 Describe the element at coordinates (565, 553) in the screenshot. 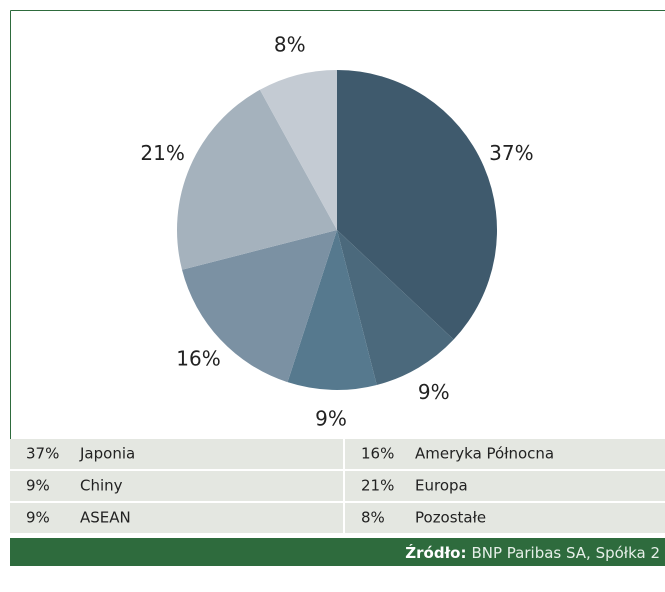

I see `source-text: BNP Paribas SA, Spółka 2` at that location.